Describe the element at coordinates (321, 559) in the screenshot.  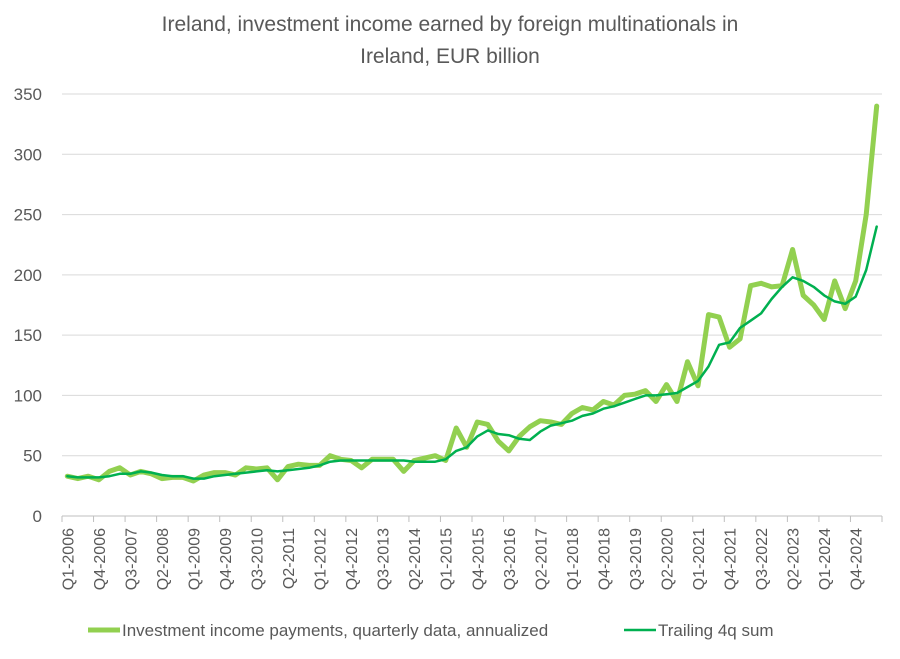
I see `x-tick-label: Q1-2012` at that location.